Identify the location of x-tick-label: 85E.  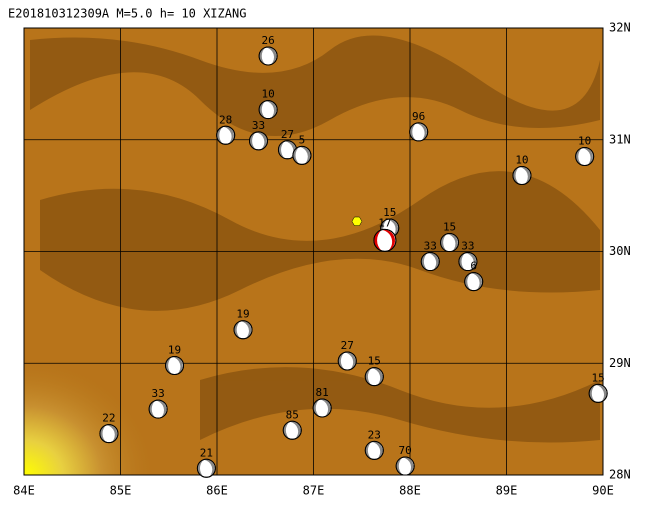
(121, 491).